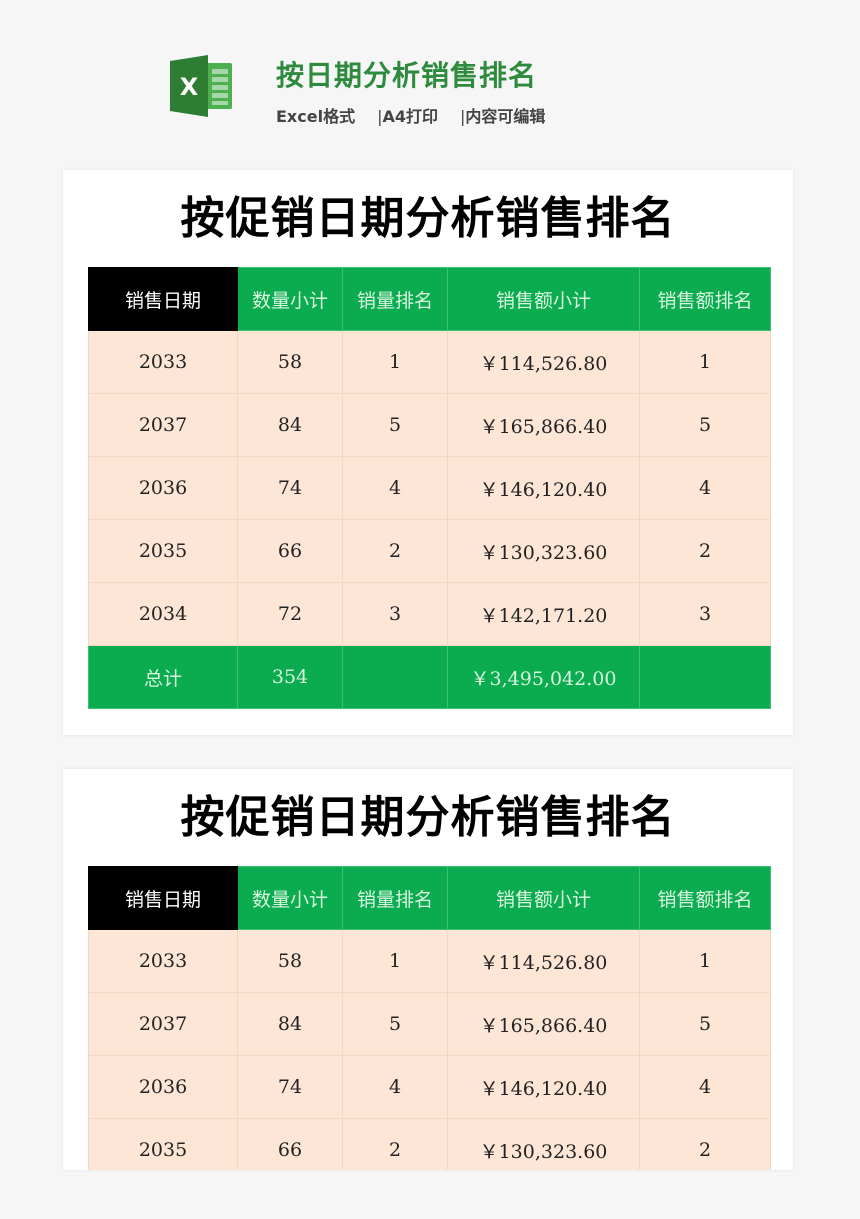 Image resolution: width=860 pixels, height=1219 pixels. I want to click on print-label: A4打印, so click(410, 116).